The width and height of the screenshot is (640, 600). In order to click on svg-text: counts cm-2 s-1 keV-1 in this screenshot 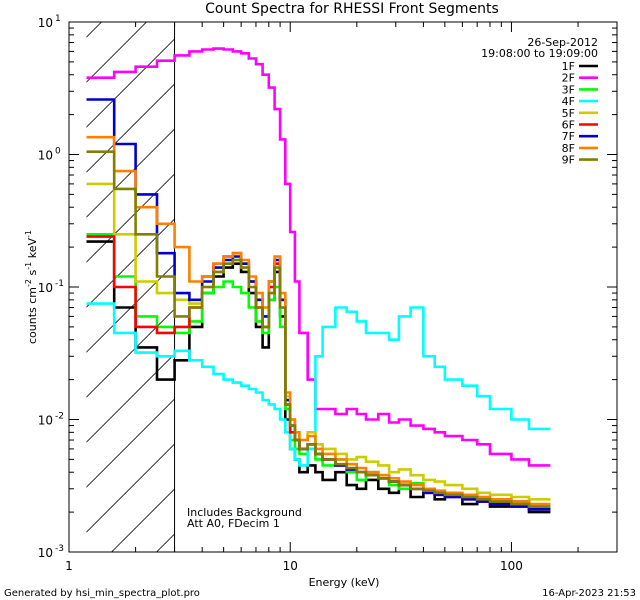, I will do `click(31, 287)`.